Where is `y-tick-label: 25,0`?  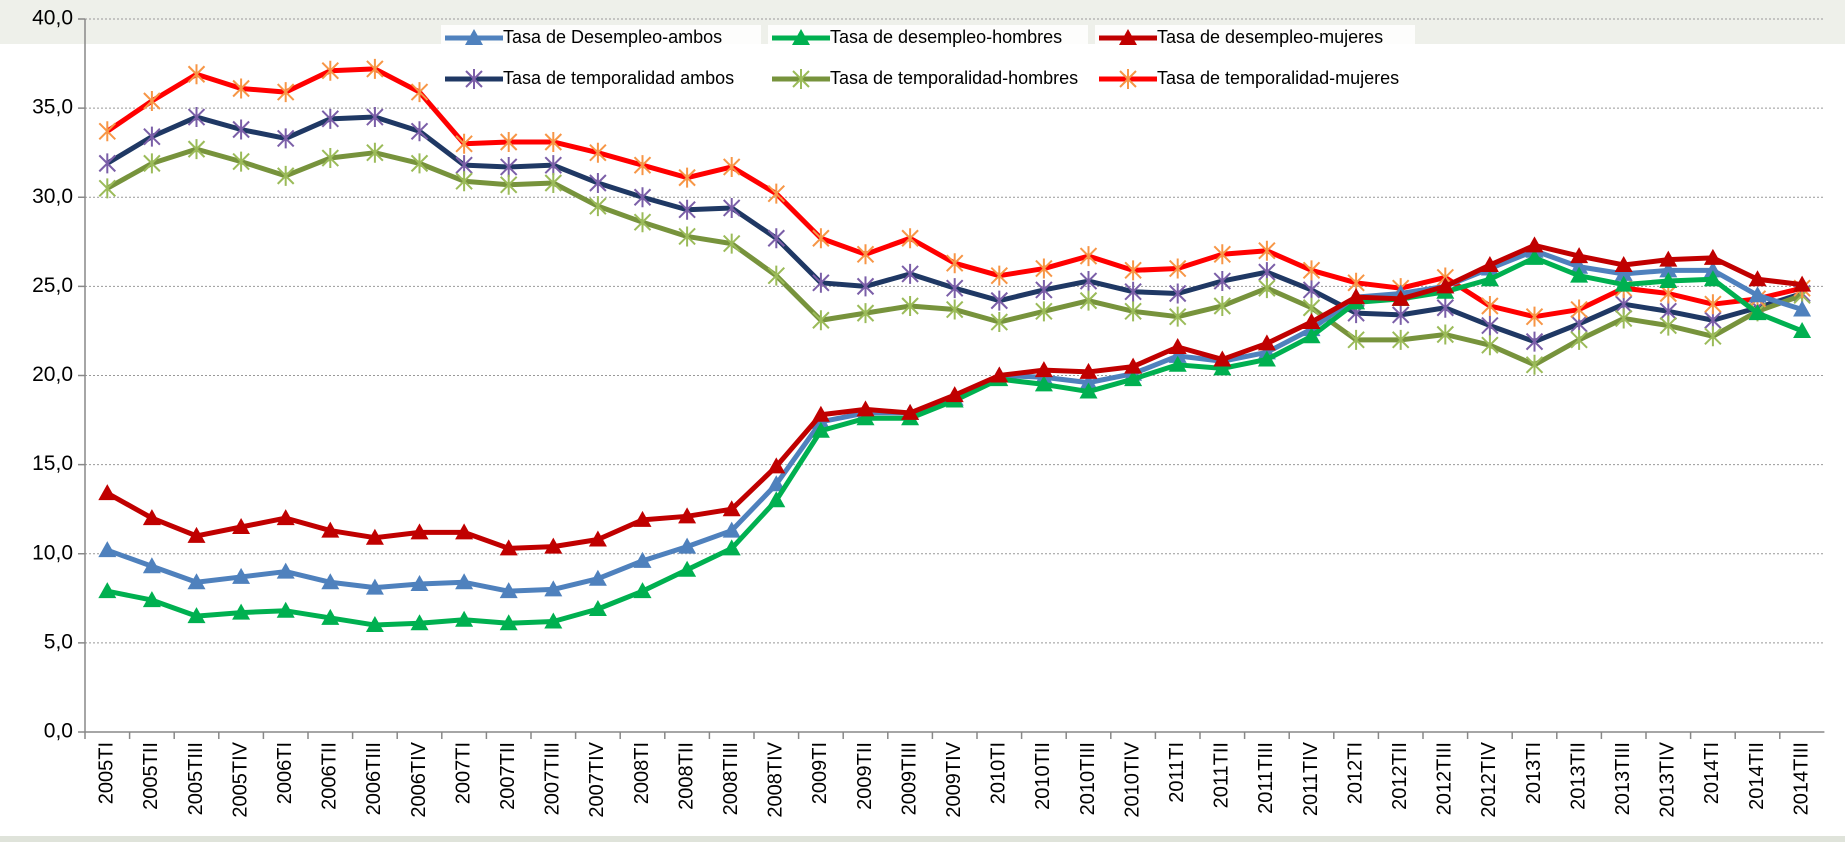
y-tick-label: 25,0 is located at coordinates (52, 285).